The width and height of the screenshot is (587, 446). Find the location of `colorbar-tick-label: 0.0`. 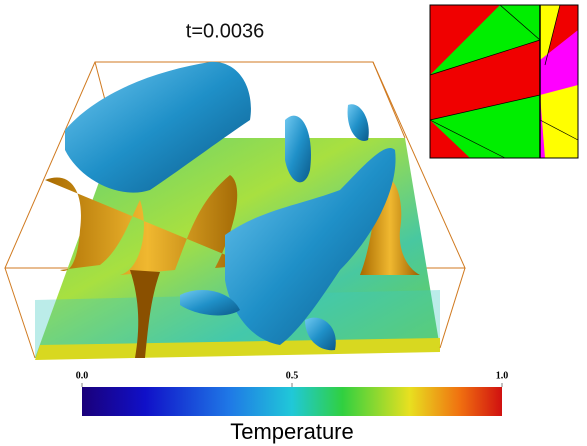

colorbar-tick-label: 0.0 is located at coordinates (82, 375).